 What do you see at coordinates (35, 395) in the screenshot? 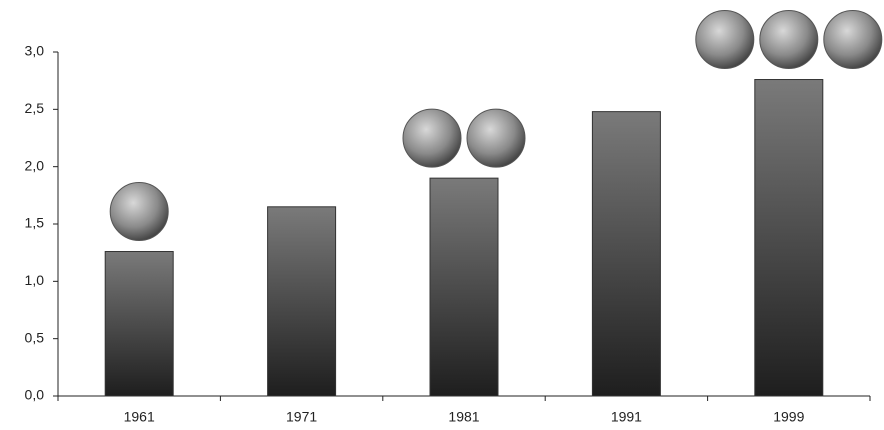
I see `y-tick-label: 0,0` at bounding box center [35, 395].